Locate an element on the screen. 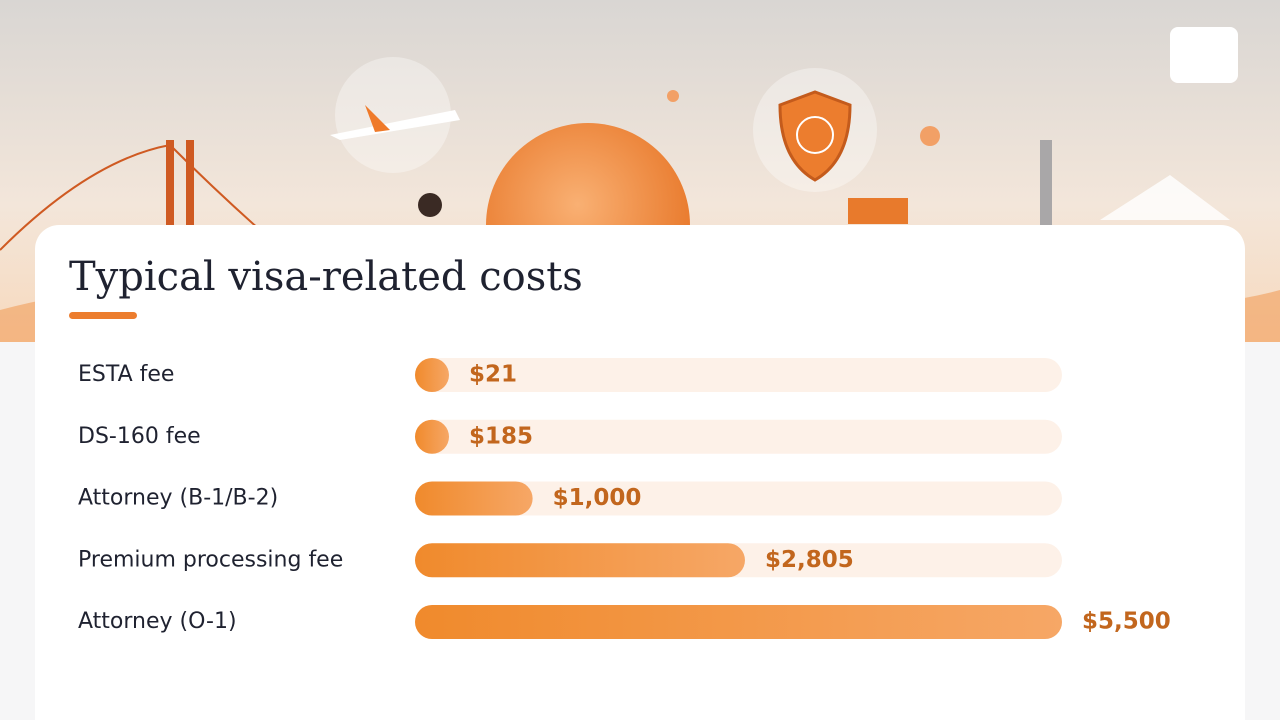 This screenshot has width=1280, height=720. value-label: $21 is located at coordinates (493, 375).